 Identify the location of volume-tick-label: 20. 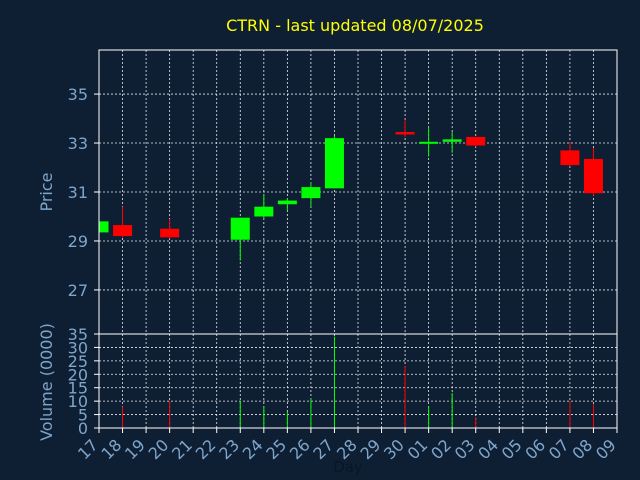
(78, 374).